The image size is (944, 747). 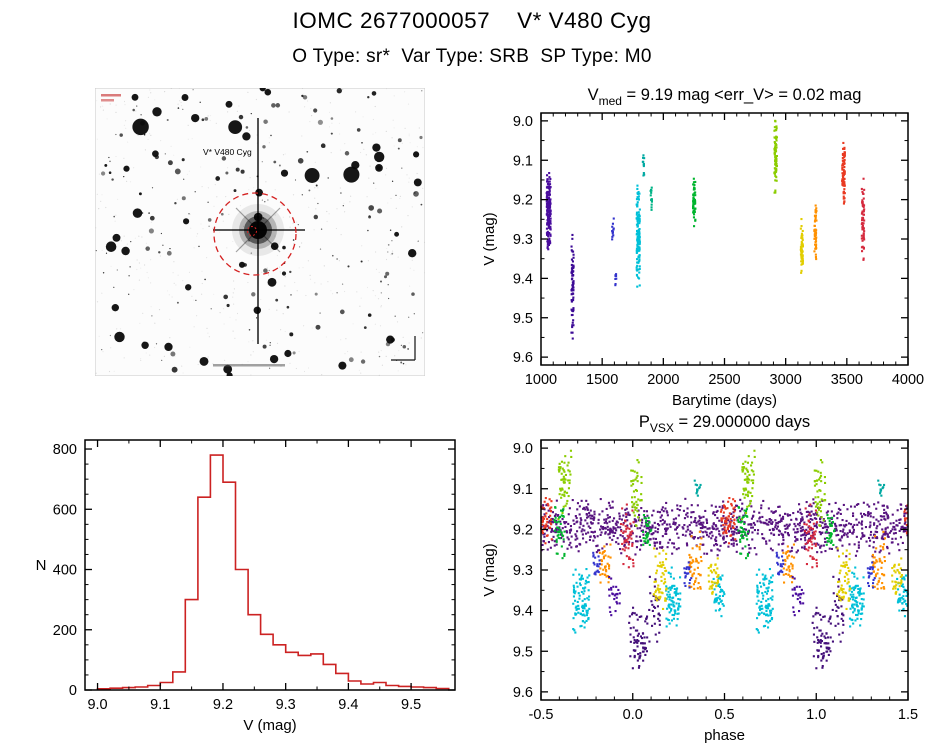 I want to click on chart-title: PVSX = 29.000000 days, so click(x=724, y=424).